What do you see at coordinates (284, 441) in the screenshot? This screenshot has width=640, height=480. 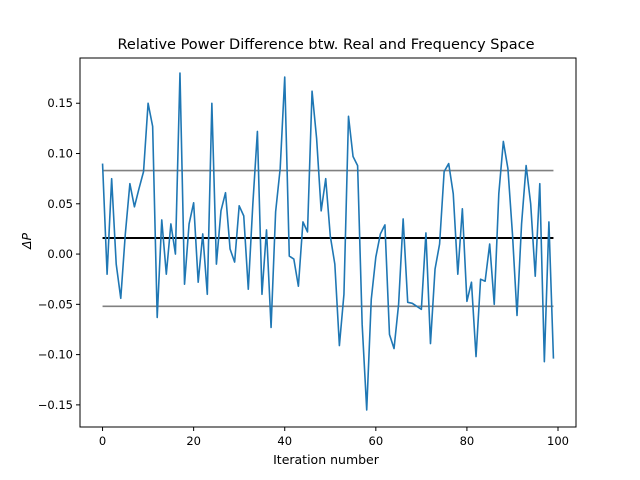 I see `x-tick-label: 40` at bounding box center [284, 441].